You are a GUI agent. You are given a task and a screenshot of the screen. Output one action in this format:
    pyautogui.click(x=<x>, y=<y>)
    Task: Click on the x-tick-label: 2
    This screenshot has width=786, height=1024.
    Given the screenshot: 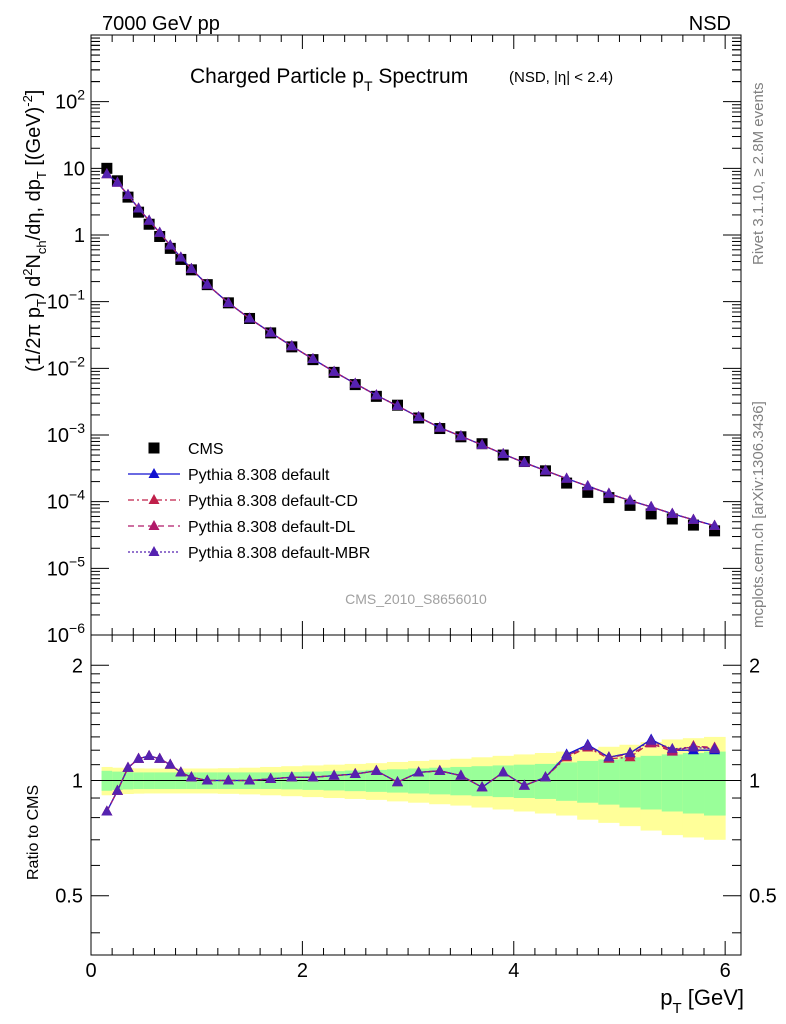 What is the action you would take?
    pyautogui.click(x=302, y=971)
    